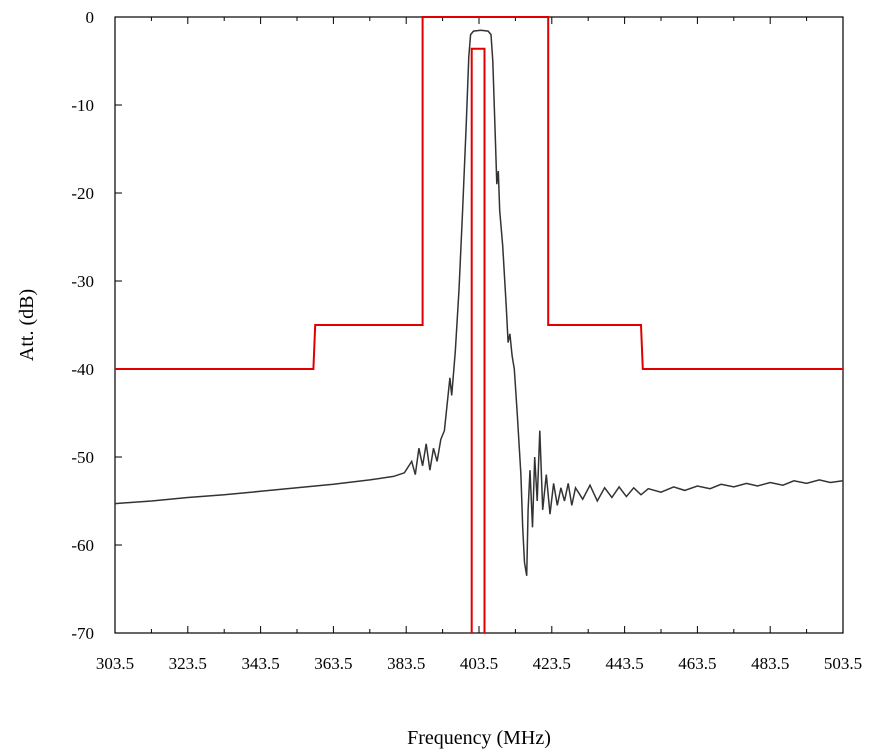  What do you see at coordinates (479, 738) in the screenshot?
I see `x-axis-title: Frequency (MHz)` at bounding box center [479, 738].